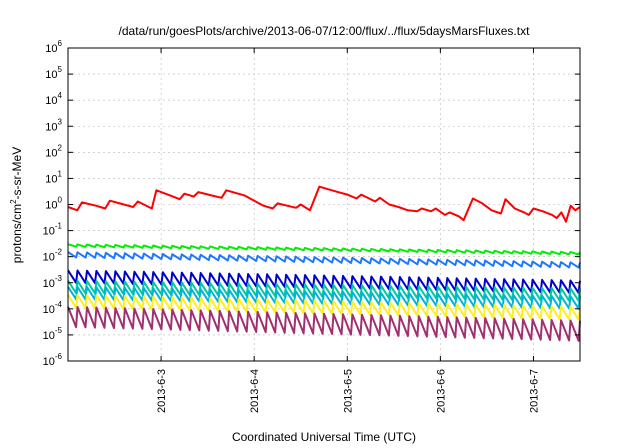 This screenshot has width=640, height=448. I want to click on y-tick-label: 10⁶, so click(53, 47).